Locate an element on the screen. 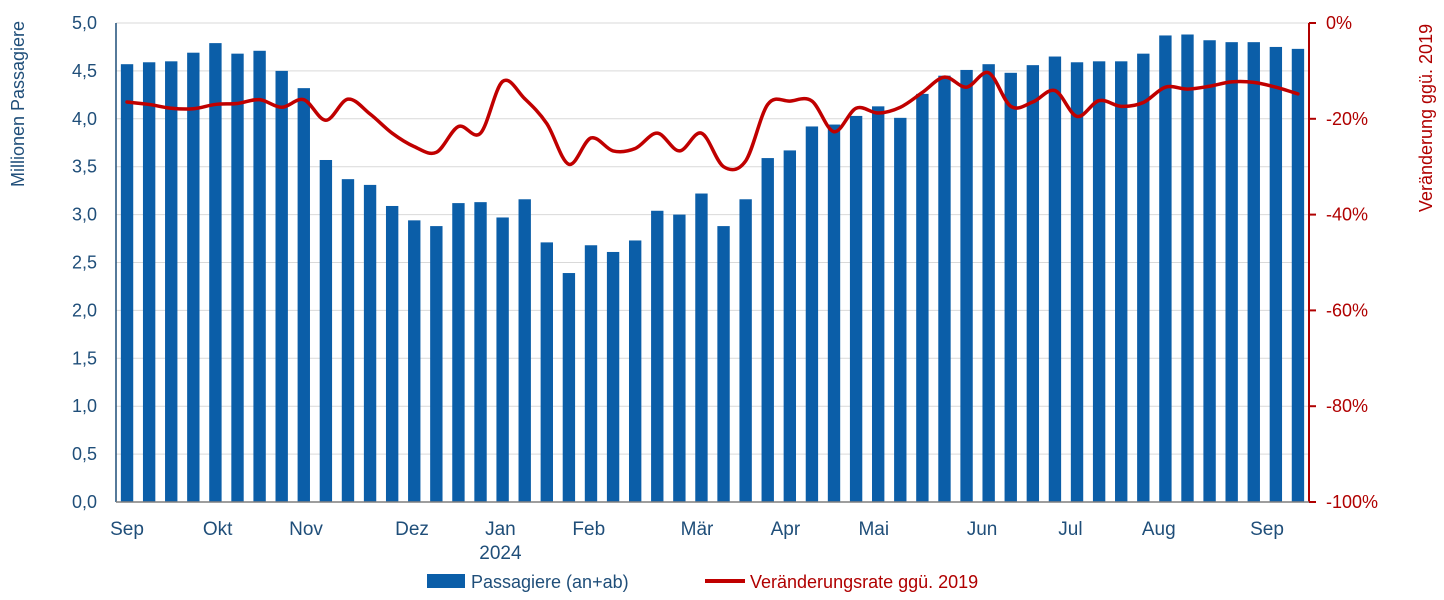  left-tick-label: 0,0 is located at coordinates (84, 502).